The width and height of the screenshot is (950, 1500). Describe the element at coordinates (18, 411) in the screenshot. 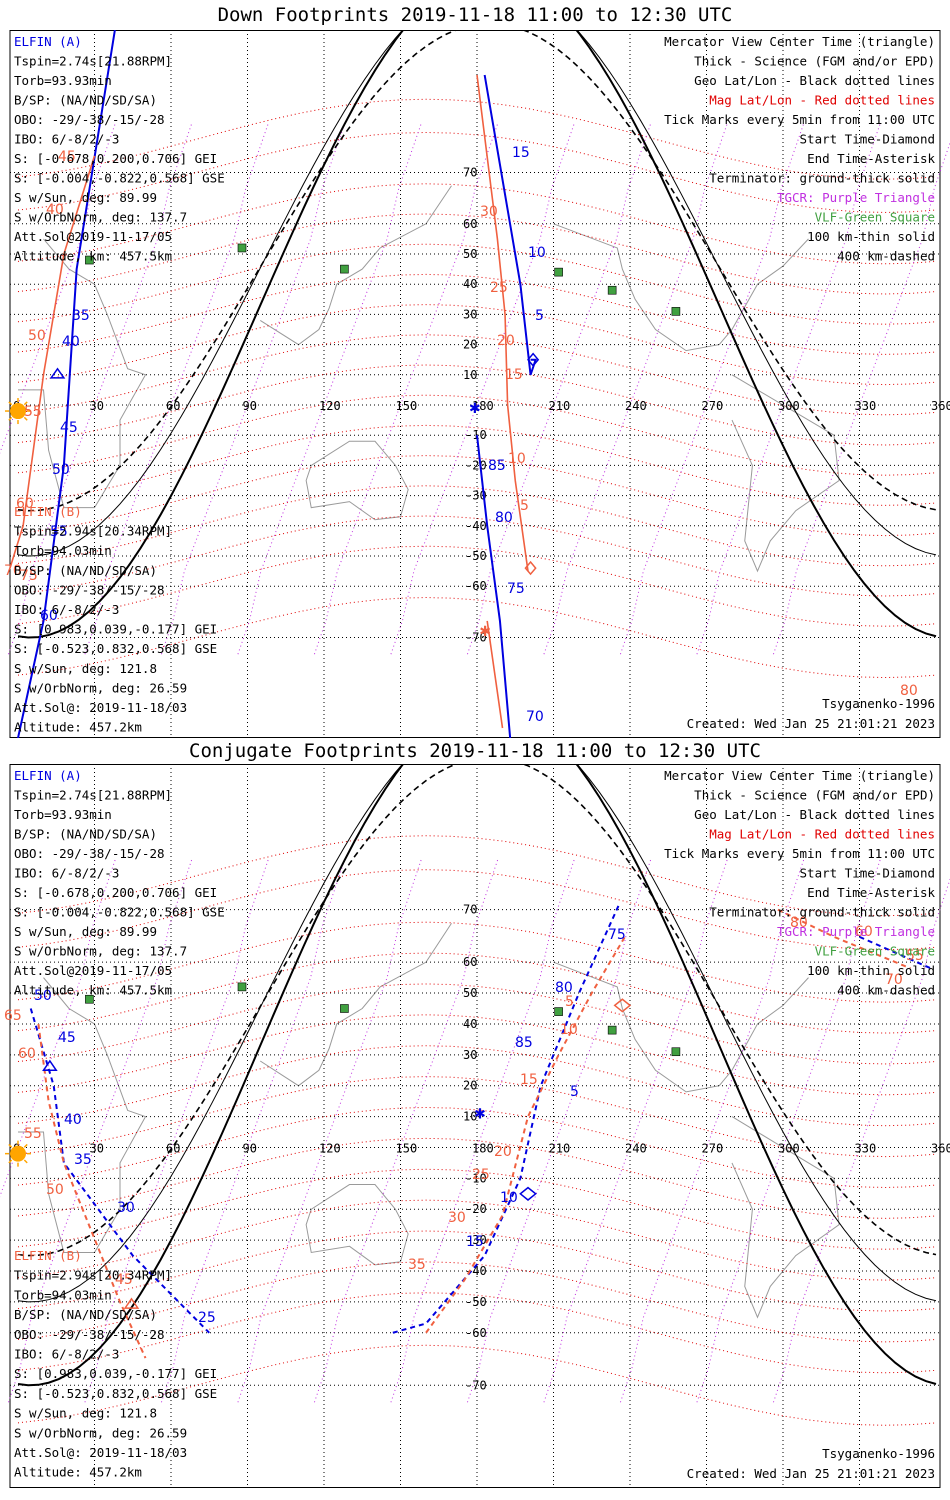

I see `sun-icon` at that location.